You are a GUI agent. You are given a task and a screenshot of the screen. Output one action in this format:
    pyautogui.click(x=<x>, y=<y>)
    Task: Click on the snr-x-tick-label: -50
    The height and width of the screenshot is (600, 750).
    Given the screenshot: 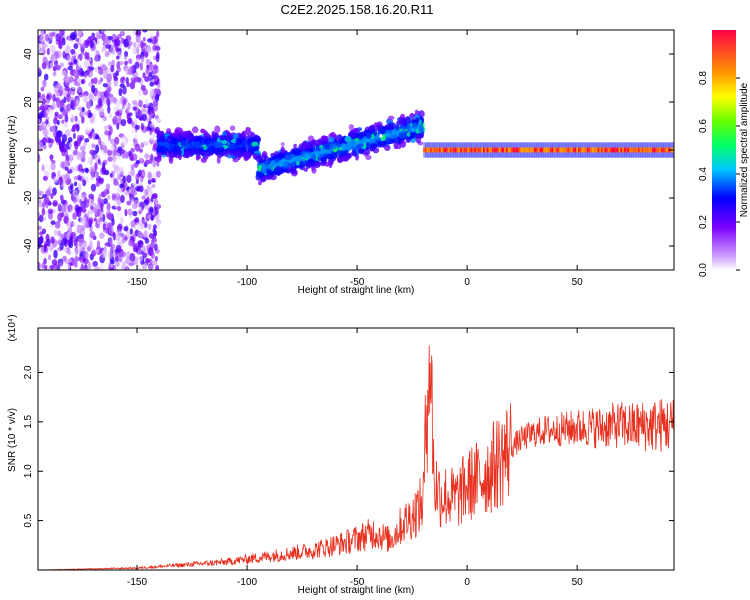 What is the action you would take?
    pyautogui.click(x=357, y=582)
    